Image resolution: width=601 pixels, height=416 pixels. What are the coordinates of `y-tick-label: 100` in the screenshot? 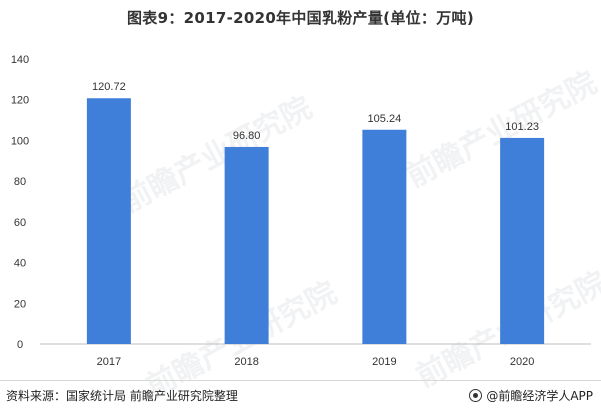 It's located at (20, 141).